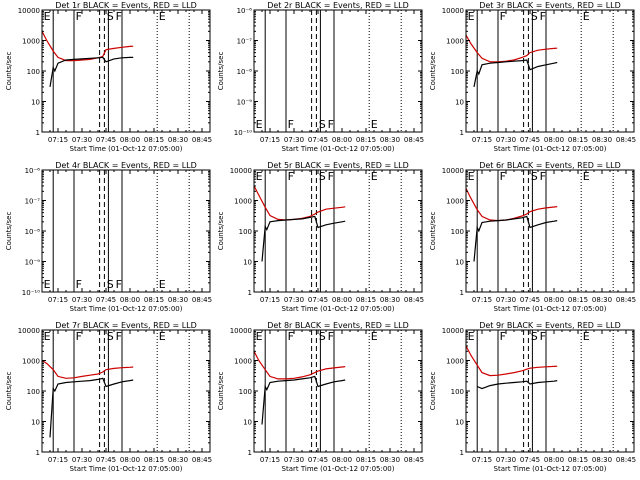  What do you see at coordinates (245, 11) in the screenshot?
I see `y-tick-label: 10⁻⁶` at bounding box center [245, 11].